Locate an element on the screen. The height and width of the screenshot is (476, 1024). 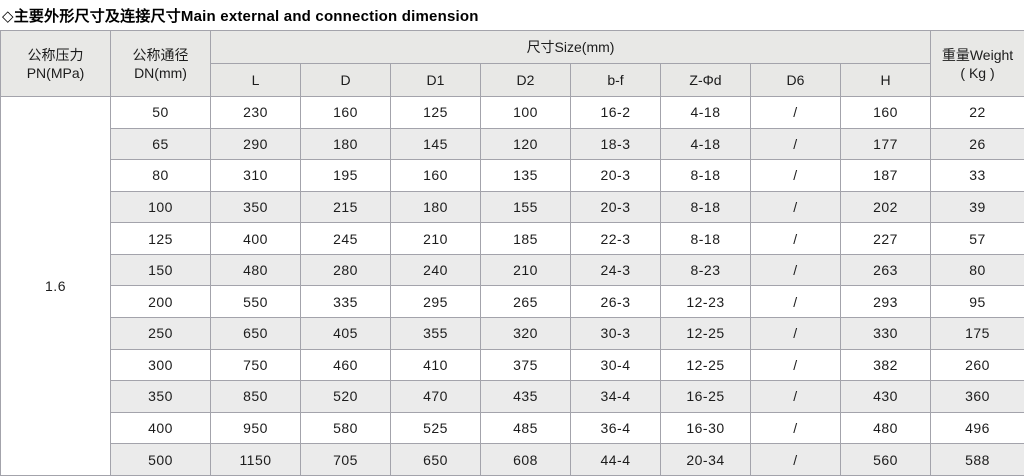
table-row: 250 650 405 355 320 30-3 12-25/330 175 is located at coordinates (512, 333).